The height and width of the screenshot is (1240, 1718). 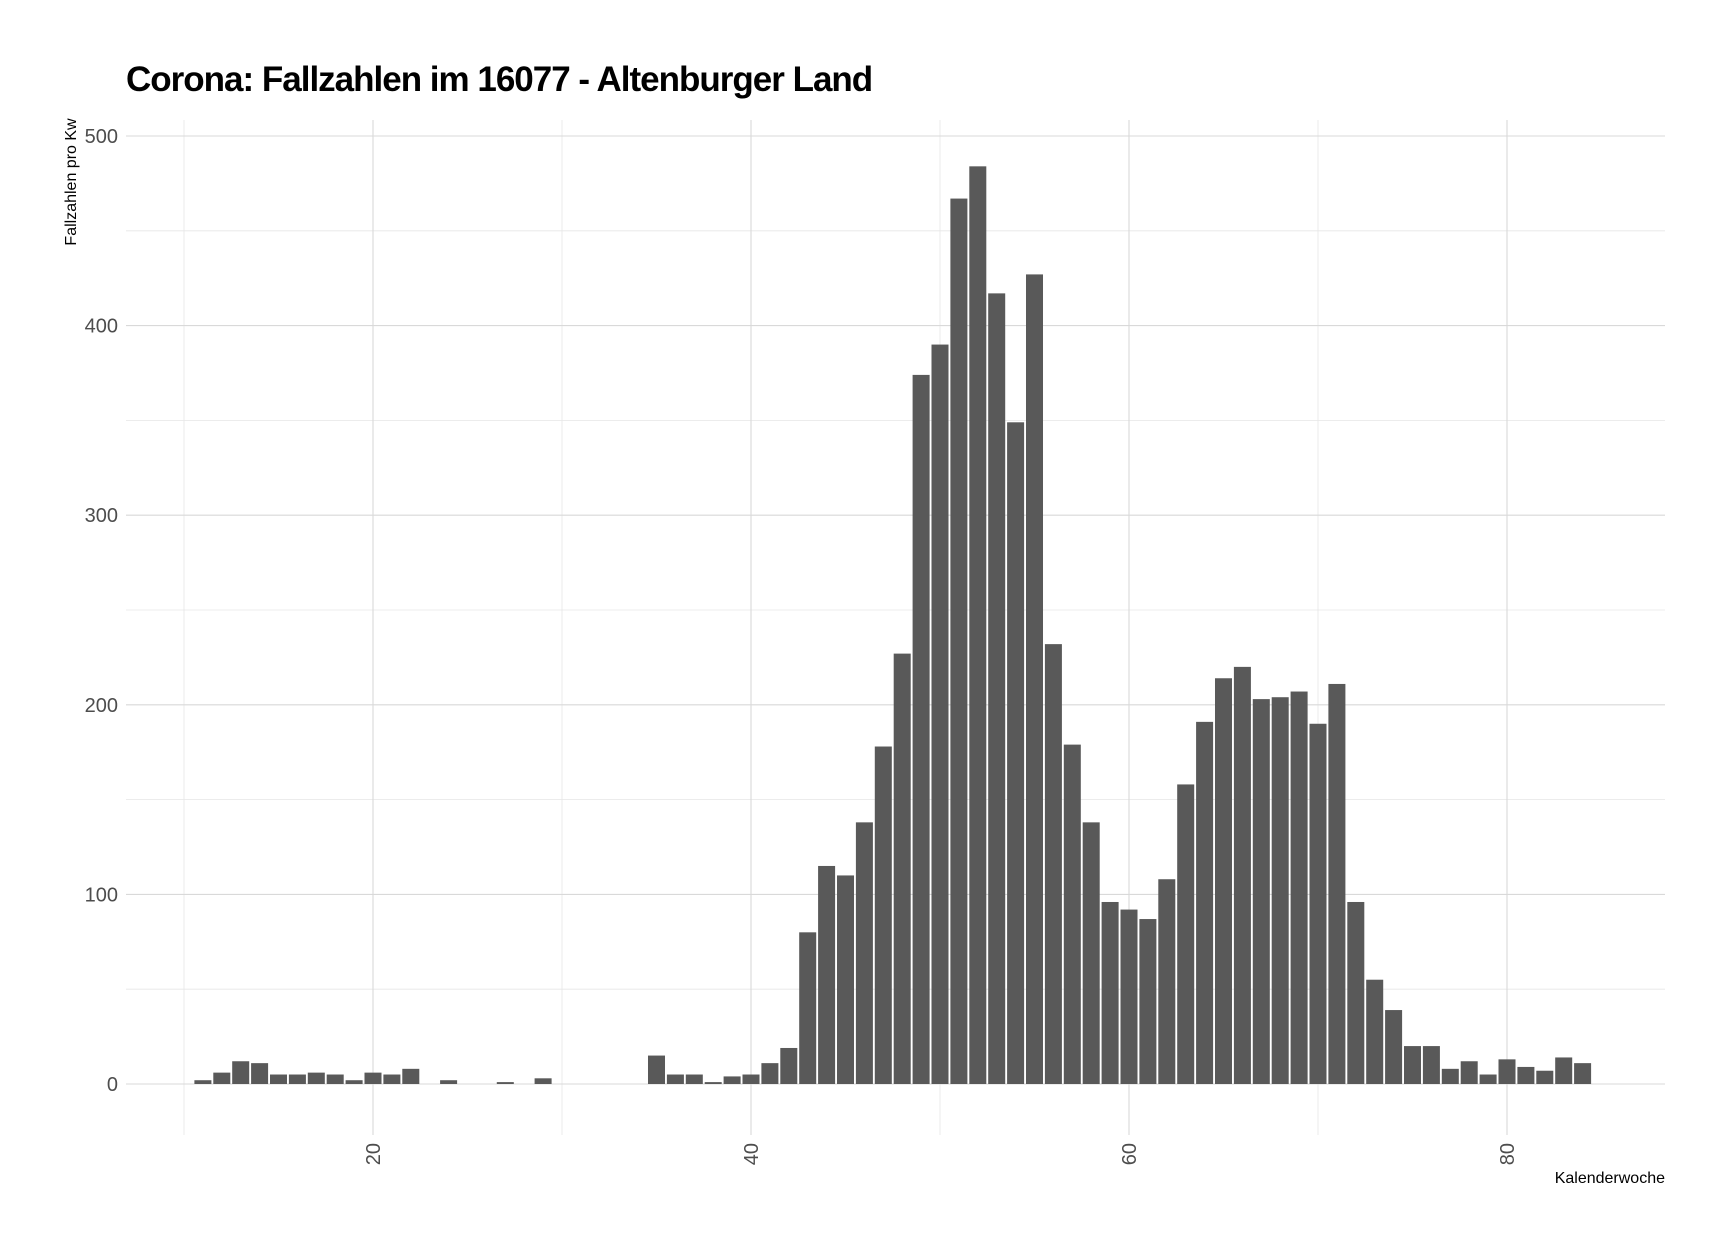 I want to click on x-tick-labels: 20 40 60 80, so click(x=941, y=1154).